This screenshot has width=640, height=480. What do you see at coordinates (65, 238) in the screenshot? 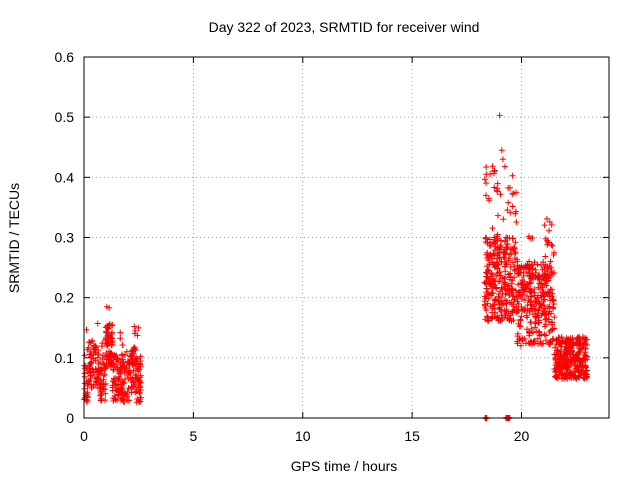
I see `y-tick-label: 0.3` at bounding box center [65, 238].